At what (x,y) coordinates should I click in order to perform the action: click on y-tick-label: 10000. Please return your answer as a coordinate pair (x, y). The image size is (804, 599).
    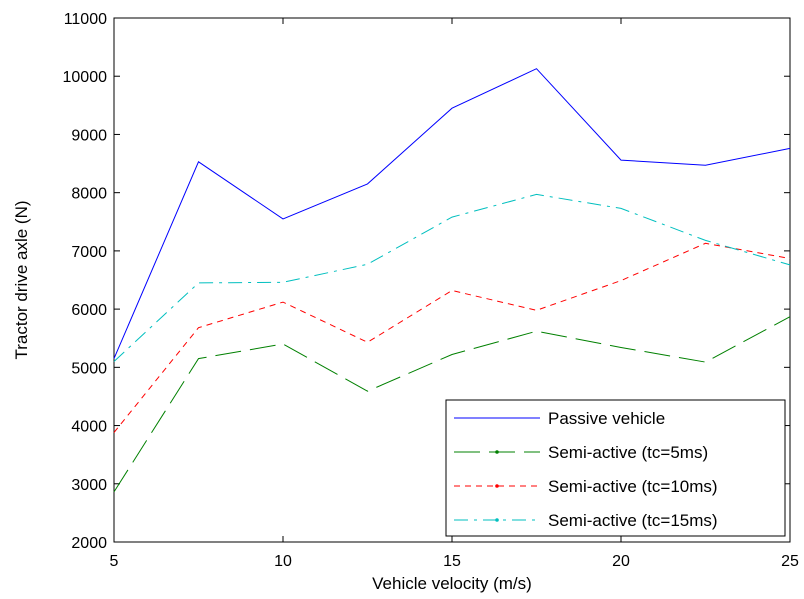
    Looking at the image, I should click on (85, 77).